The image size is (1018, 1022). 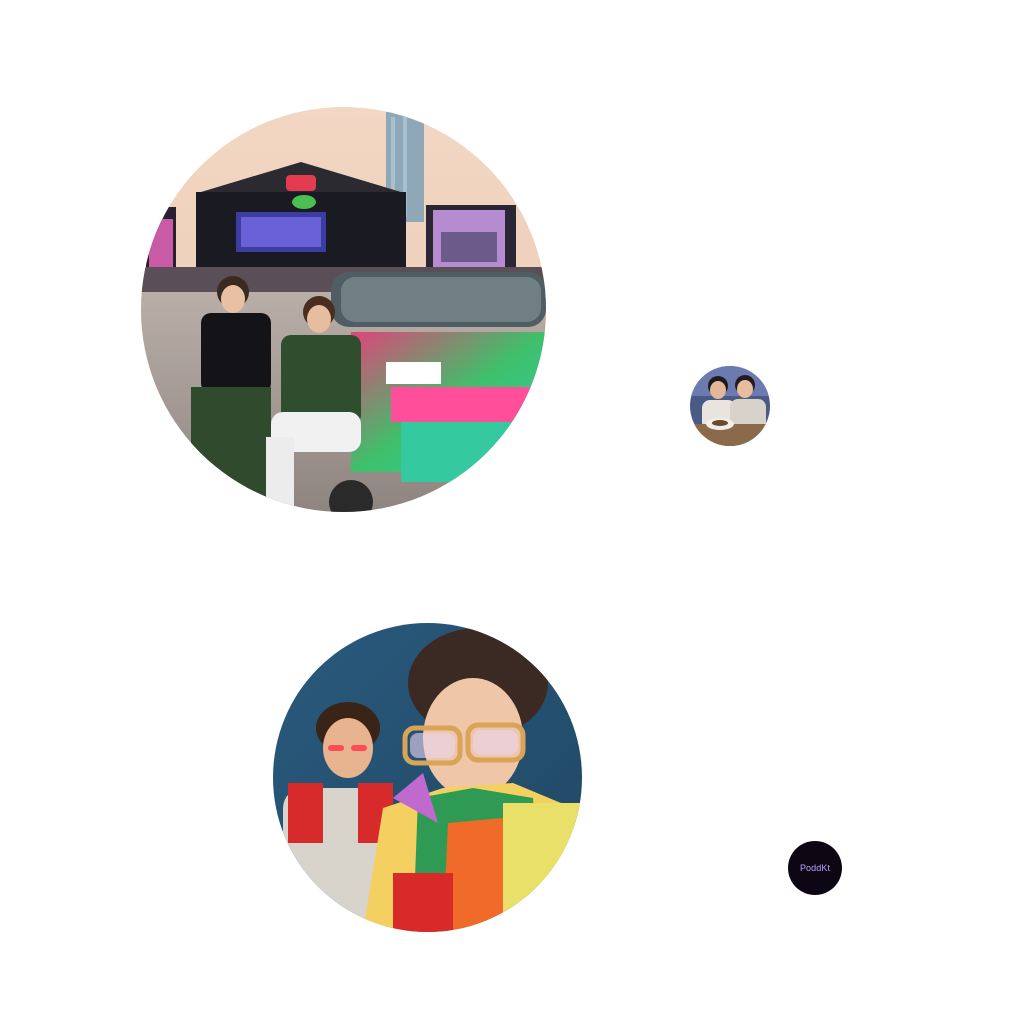 I want to click on cafe-photo-image, so click(x=730, y=406).